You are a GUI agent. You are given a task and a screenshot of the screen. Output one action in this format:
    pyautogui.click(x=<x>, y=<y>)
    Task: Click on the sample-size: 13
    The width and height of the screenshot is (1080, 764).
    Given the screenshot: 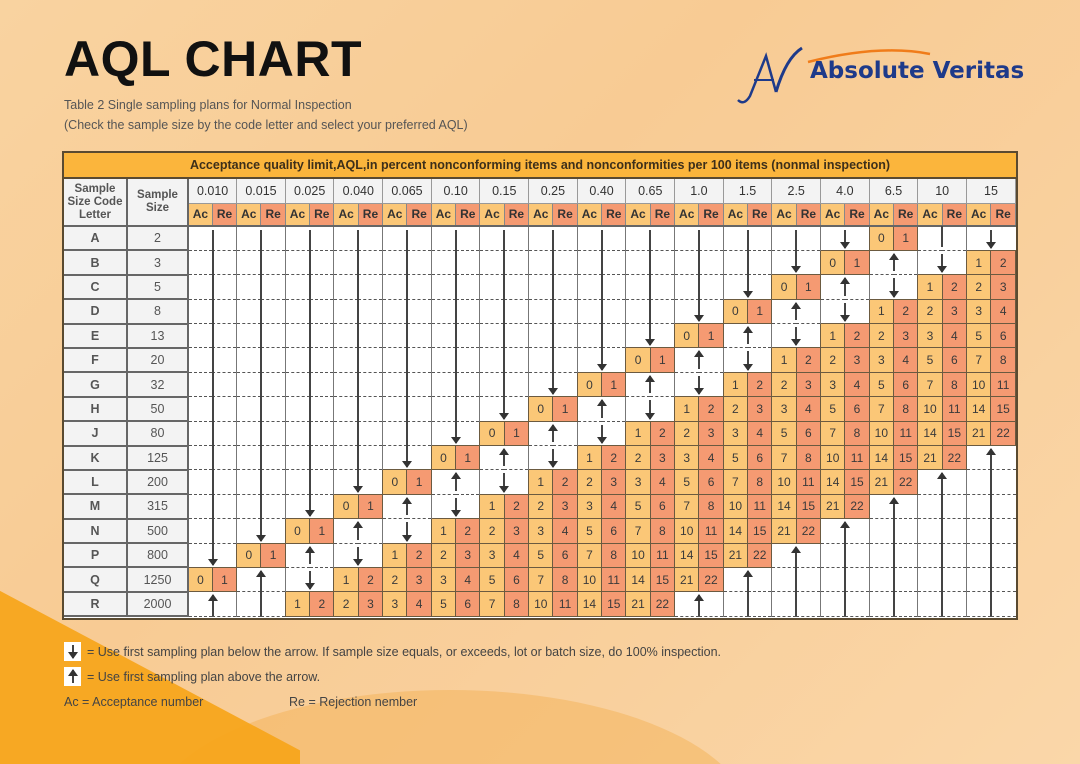 What is the action you would take?
    pyautogui.click(x=158, y=336)
    